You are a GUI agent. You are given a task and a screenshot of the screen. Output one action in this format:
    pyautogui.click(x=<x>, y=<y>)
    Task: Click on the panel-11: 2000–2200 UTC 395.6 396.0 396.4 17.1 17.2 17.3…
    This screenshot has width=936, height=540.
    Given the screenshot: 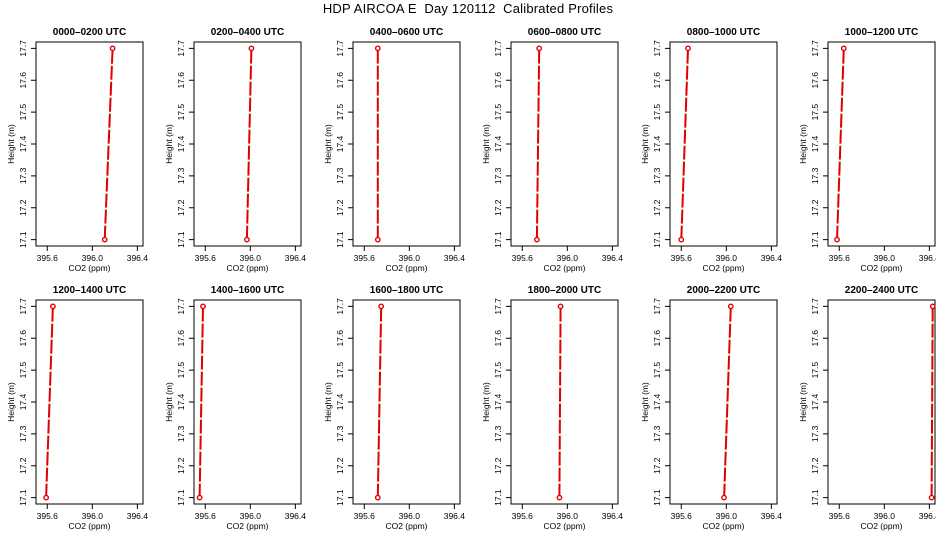 What is the action you would take?
    pyautogui.click(x=711, y=408)
    